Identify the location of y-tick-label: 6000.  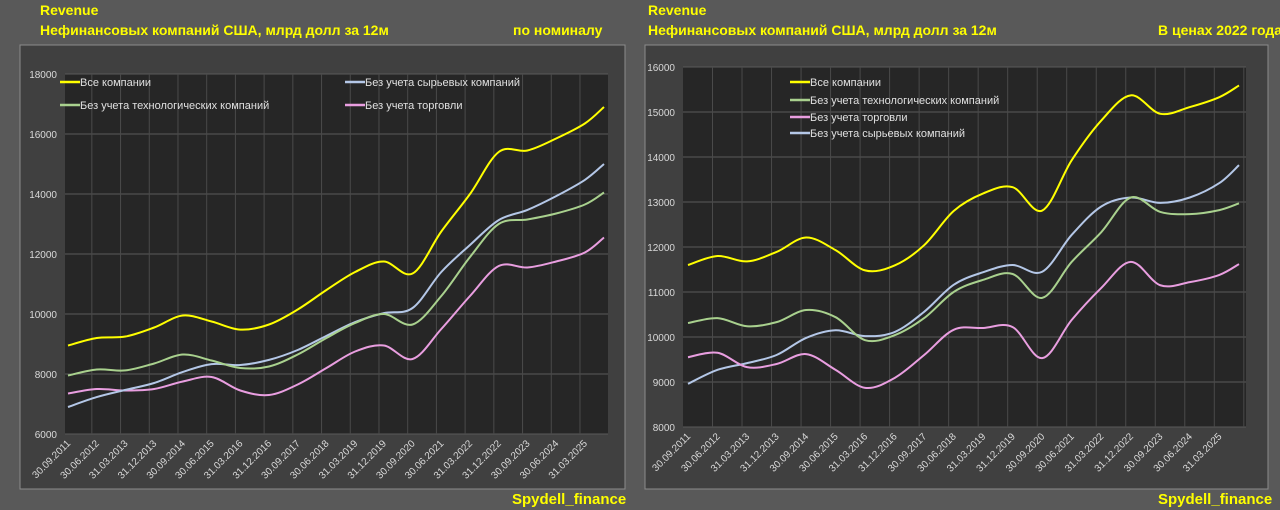
(46, 435).